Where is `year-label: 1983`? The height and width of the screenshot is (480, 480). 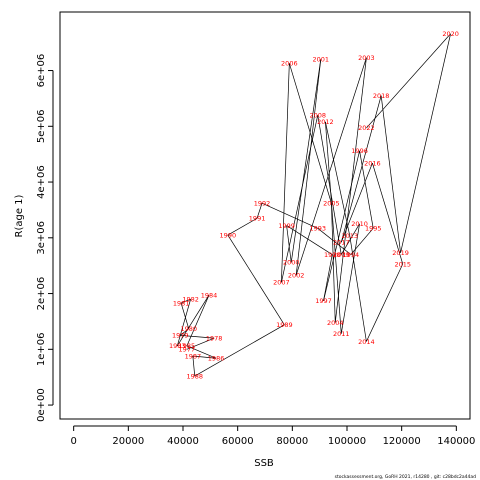 year-label: 1983 is located at coordinates (177, 346).